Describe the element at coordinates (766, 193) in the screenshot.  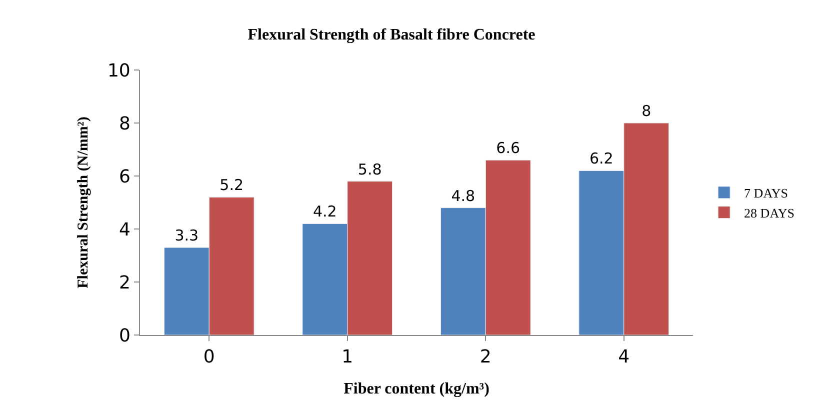
I see `legend-label: 7 DAYS` at that location.